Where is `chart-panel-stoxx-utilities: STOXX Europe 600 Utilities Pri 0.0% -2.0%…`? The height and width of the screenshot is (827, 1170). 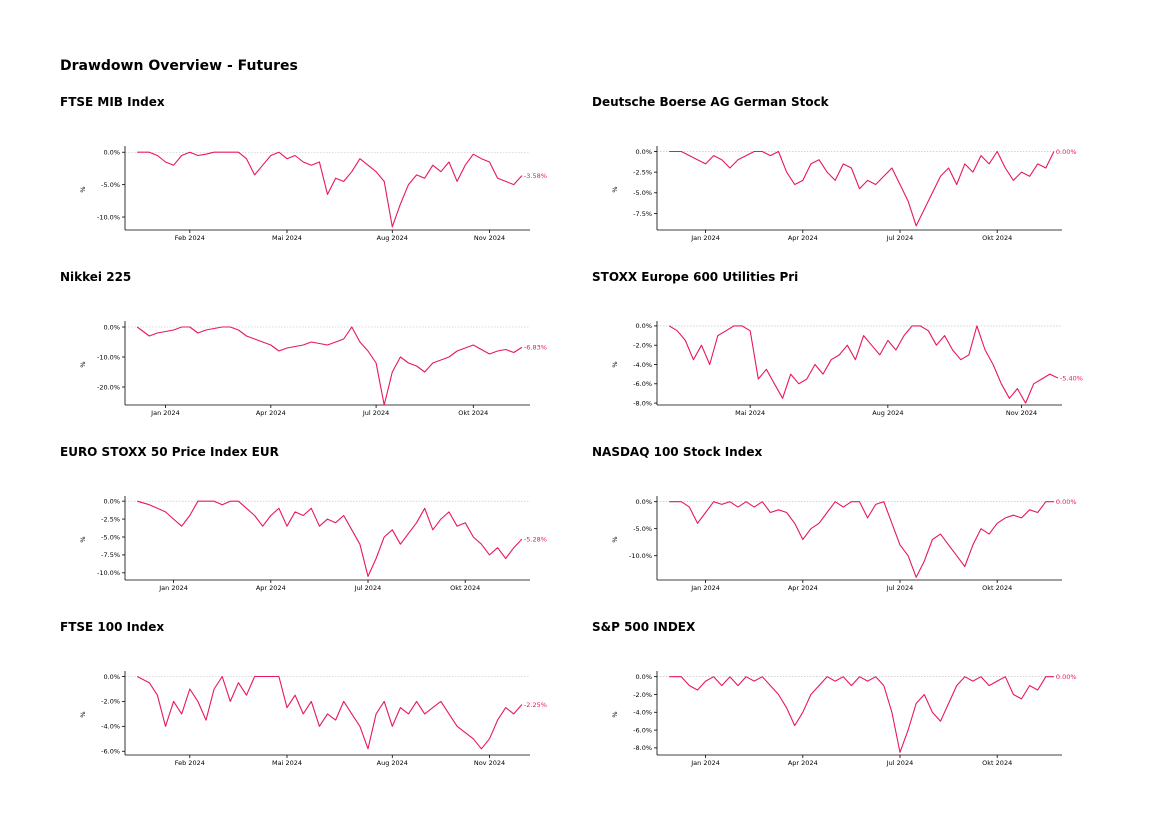
chart-panel-stoxx-utilities: STOXX Europe 600 Utilities Pri 0.0% -2.0%… is located at coordinates (837, 350).